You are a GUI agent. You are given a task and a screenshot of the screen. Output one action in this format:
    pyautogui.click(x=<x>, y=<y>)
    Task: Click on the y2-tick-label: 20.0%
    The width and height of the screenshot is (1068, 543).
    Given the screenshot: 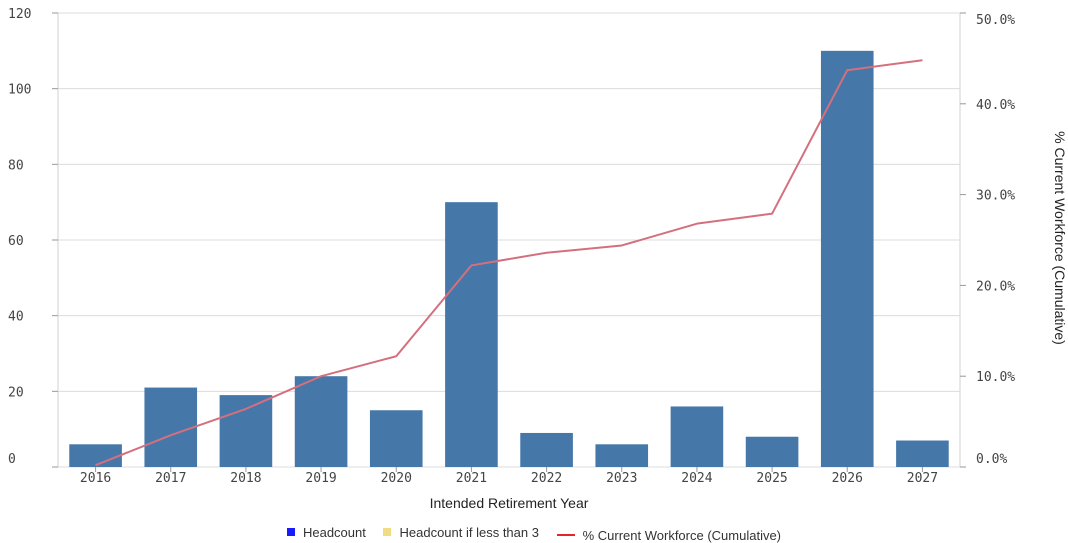 What is the action you would take?
    pyautogui.click(x=995, y=286)
    